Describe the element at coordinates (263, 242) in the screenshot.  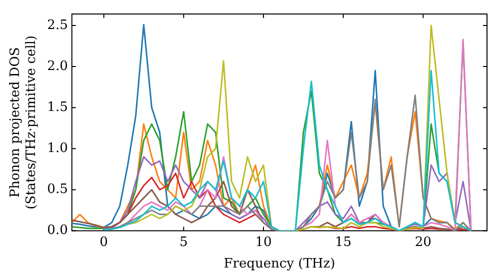
I see `x-tick-label: 10` at that location.